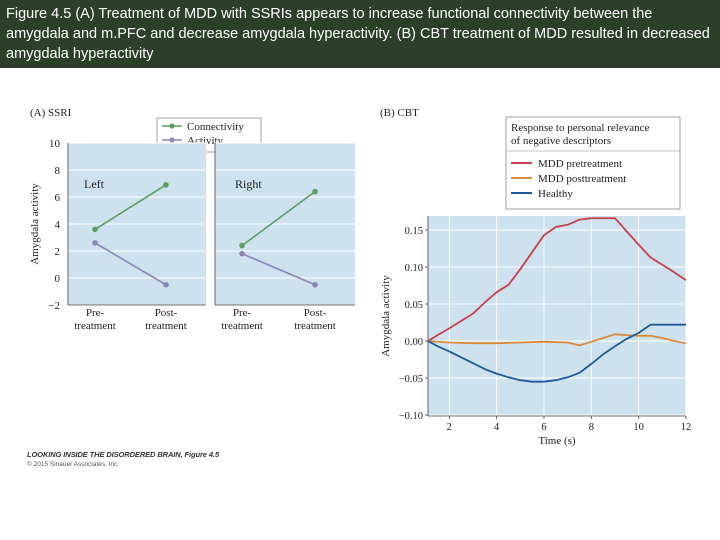  Describe the element at coordinates (94, 184) in the screenshot. I see `panel-a-subplot-title: Left` at that location.